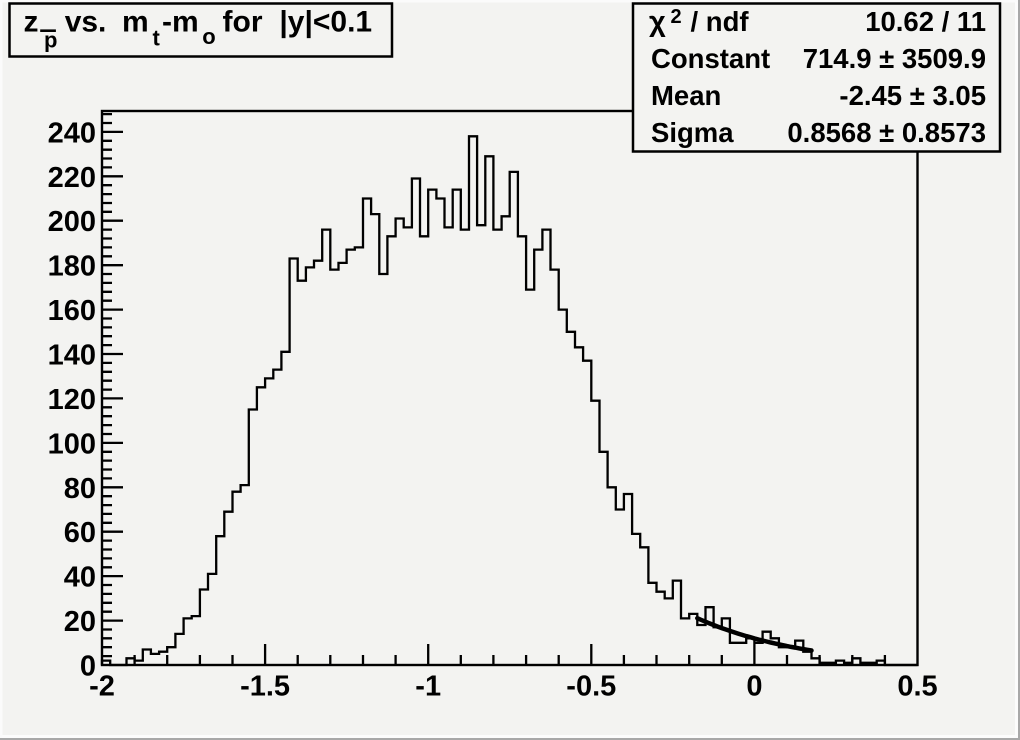 The image size is (1020, 740). I want to click on svg-text: p, so click(50, 39).